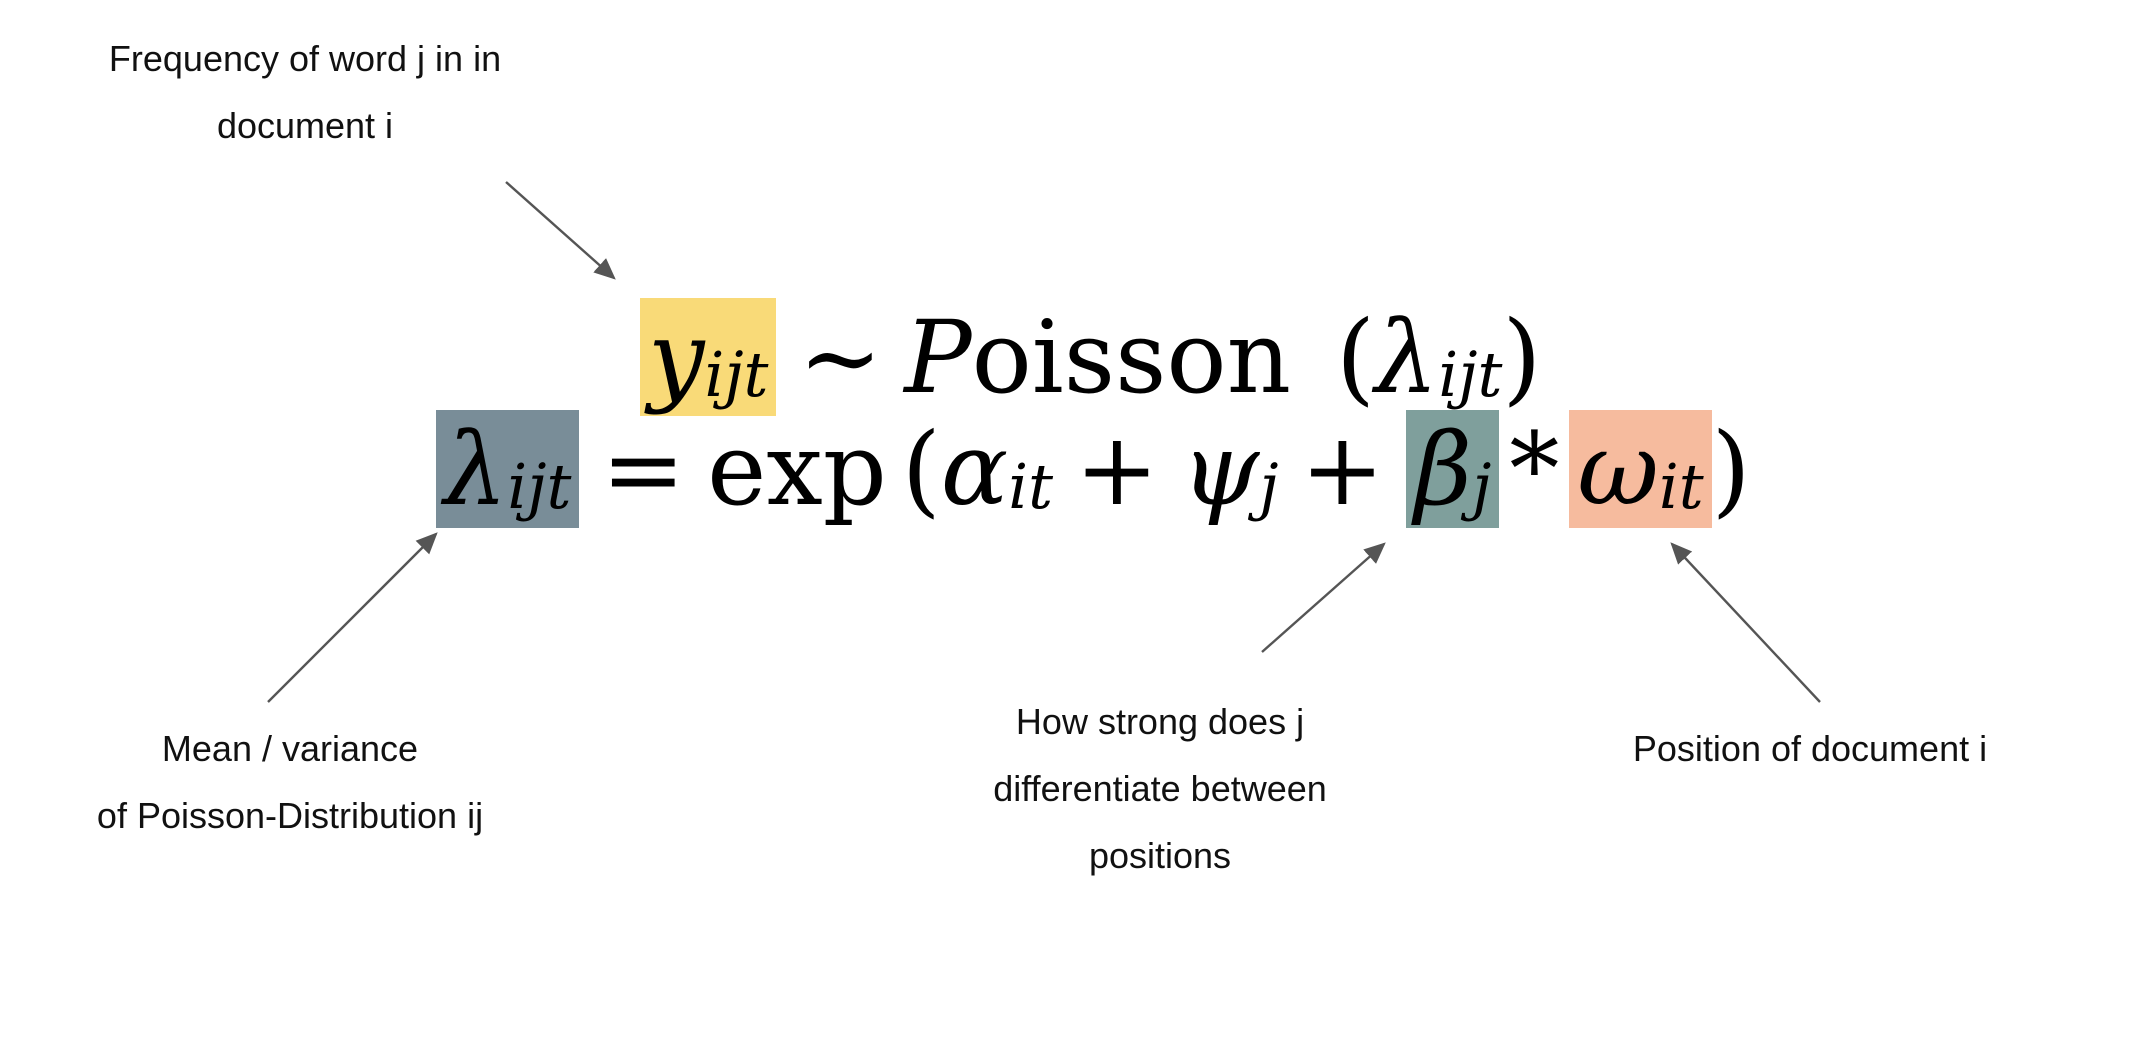 The width and height of the screenshot is (2156, 1056). Describe the element at coordinates (352, 617) in the screenshot. I see `arrow-to-lambda` at that location.